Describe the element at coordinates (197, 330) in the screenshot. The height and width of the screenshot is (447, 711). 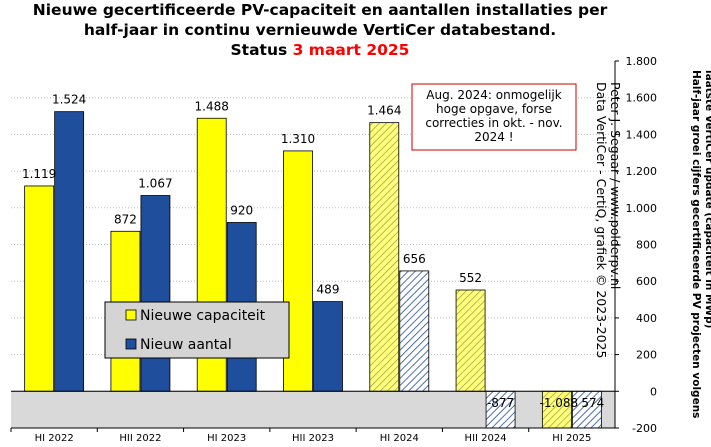
I see `legend: Nieuwe capaciteit Nieuw aantal` at that location.